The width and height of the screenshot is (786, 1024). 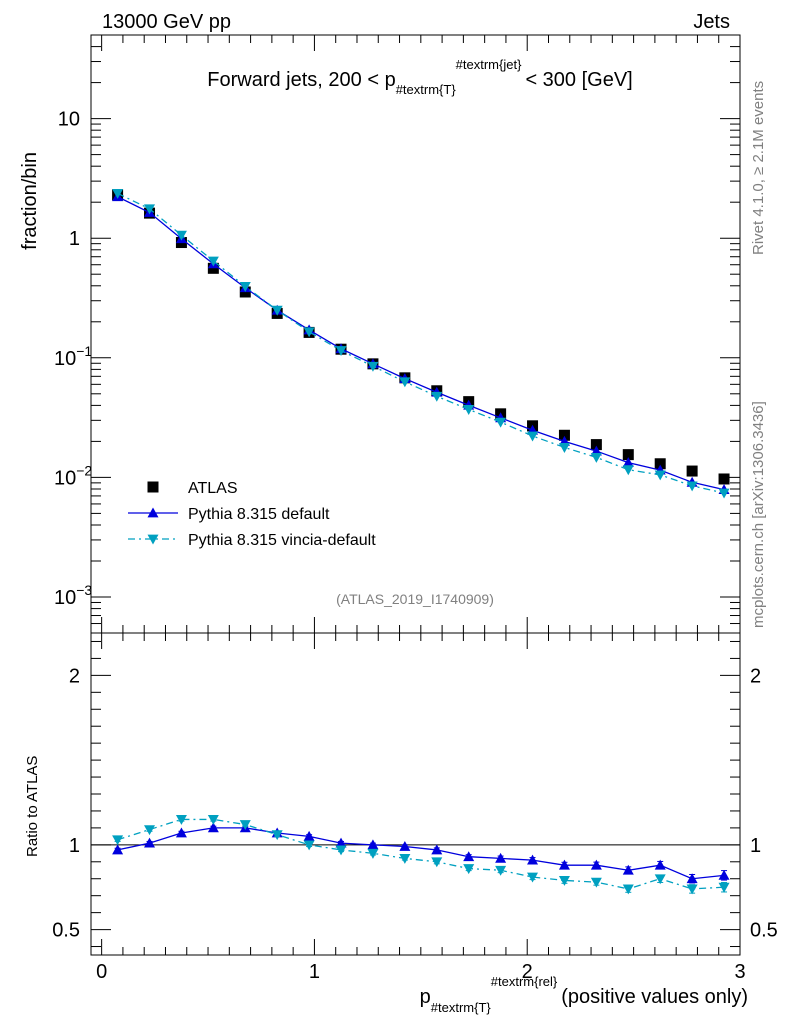 I want to click on ratio-line, so click(x=421, y=853).